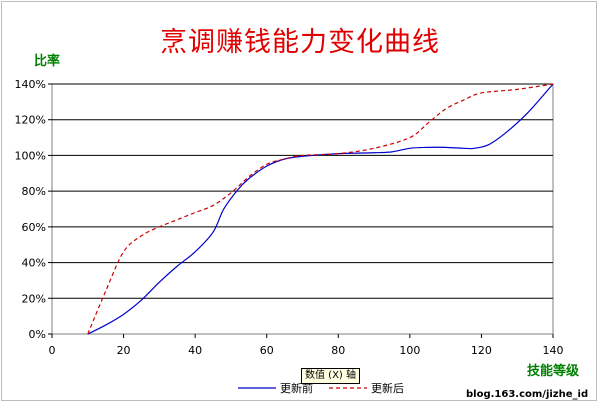 The width and height of the screenshot is (600, 404). Describe the element at coordinates (409, 350) in the screenshot. I see `x-tick-label: 100` at that location.